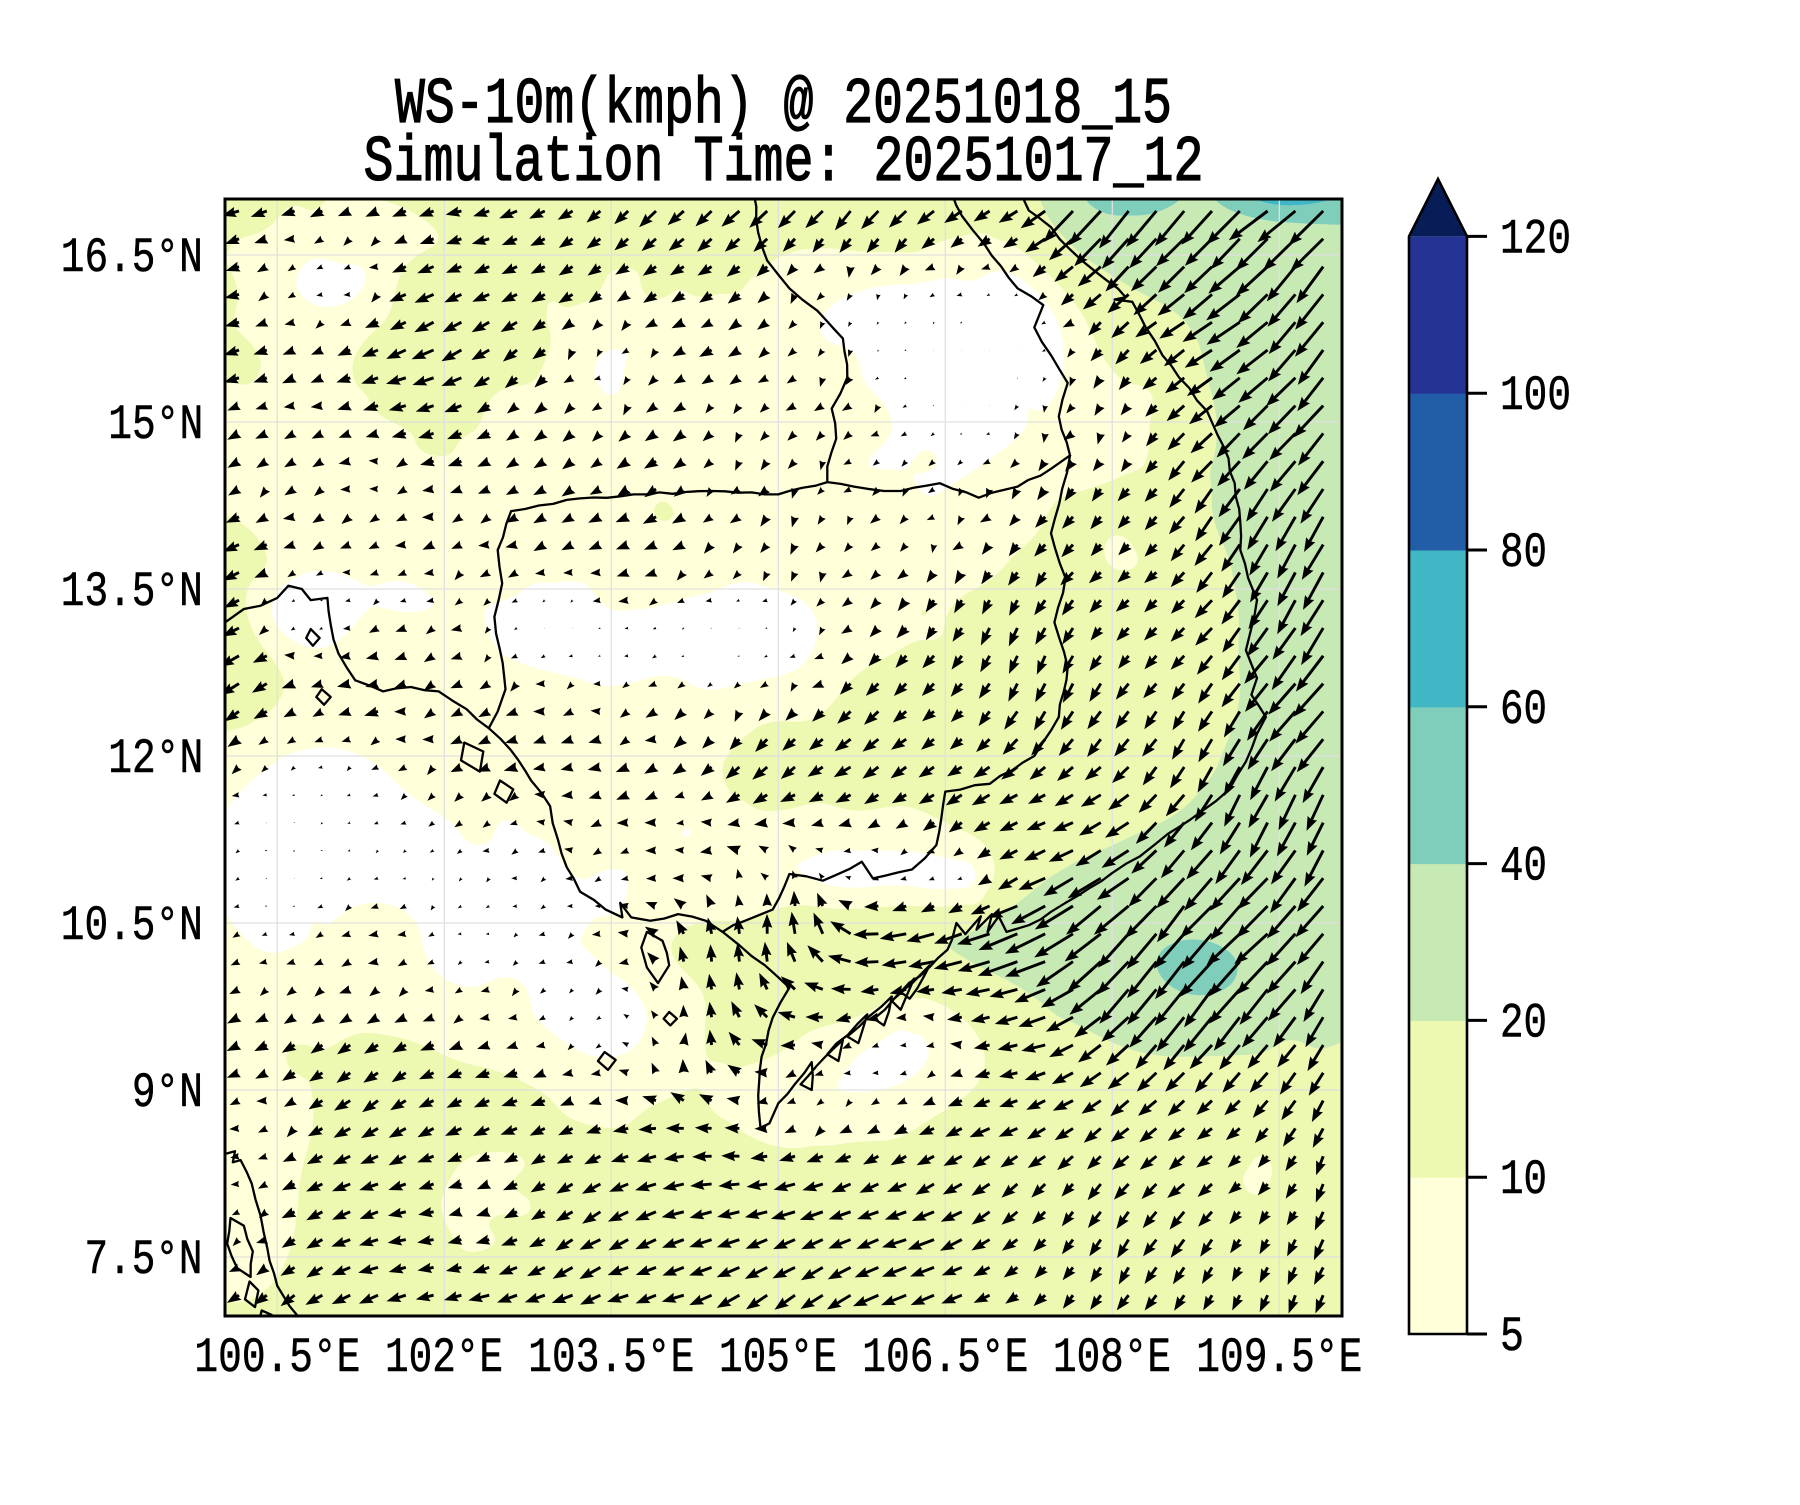  Describe the element at coordinates (1523, 1180) in the screenshot. I see `svg-text: 10` at that location.